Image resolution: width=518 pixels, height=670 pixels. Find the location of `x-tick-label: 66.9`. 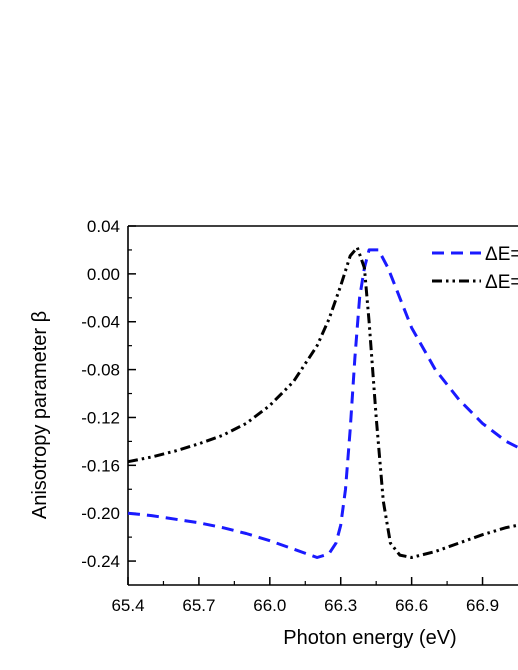

x-tick-label: 66.9 is located at coordinates (482, 605).